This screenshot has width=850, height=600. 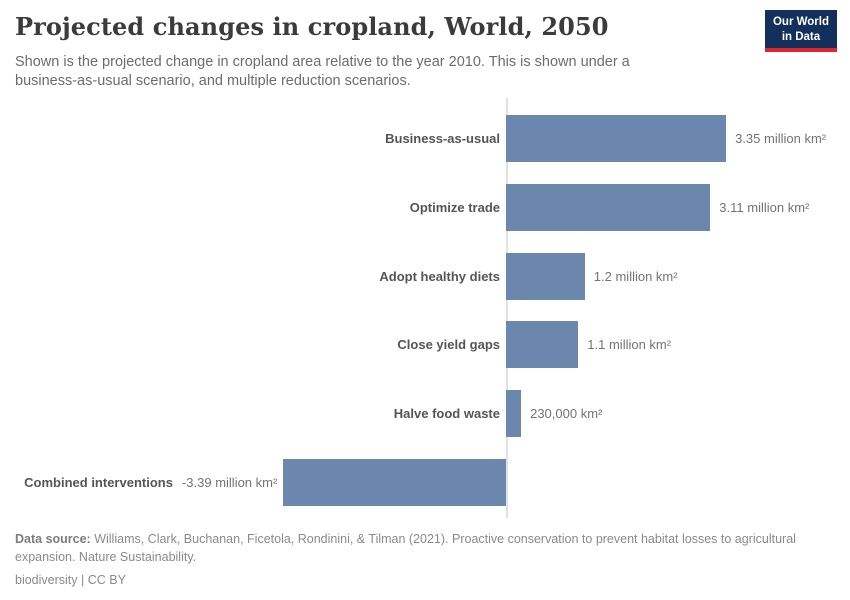 I want to click on owid-logo-line2: in Data, so click(x=801, y=36).